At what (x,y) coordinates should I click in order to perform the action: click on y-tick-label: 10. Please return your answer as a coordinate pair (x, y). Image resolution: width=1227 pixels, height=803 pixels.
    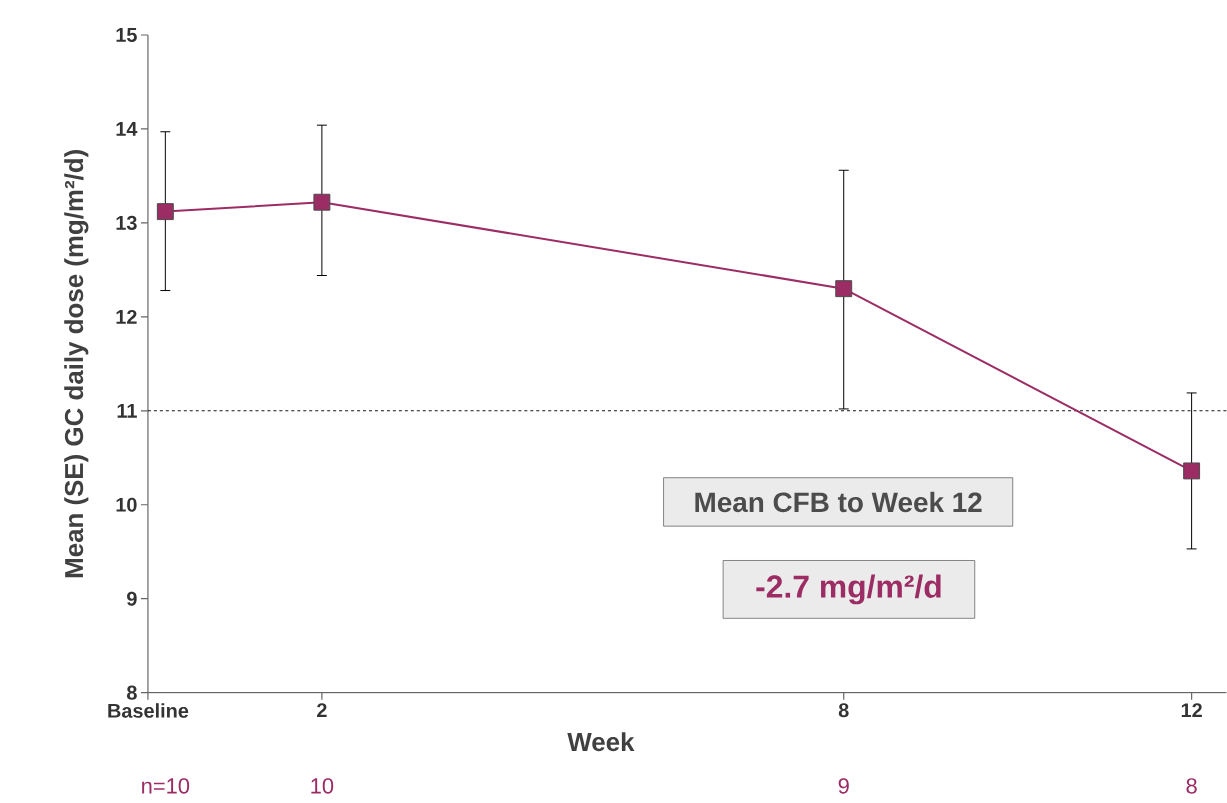
    Looking at the image, I should click on (126, 504).